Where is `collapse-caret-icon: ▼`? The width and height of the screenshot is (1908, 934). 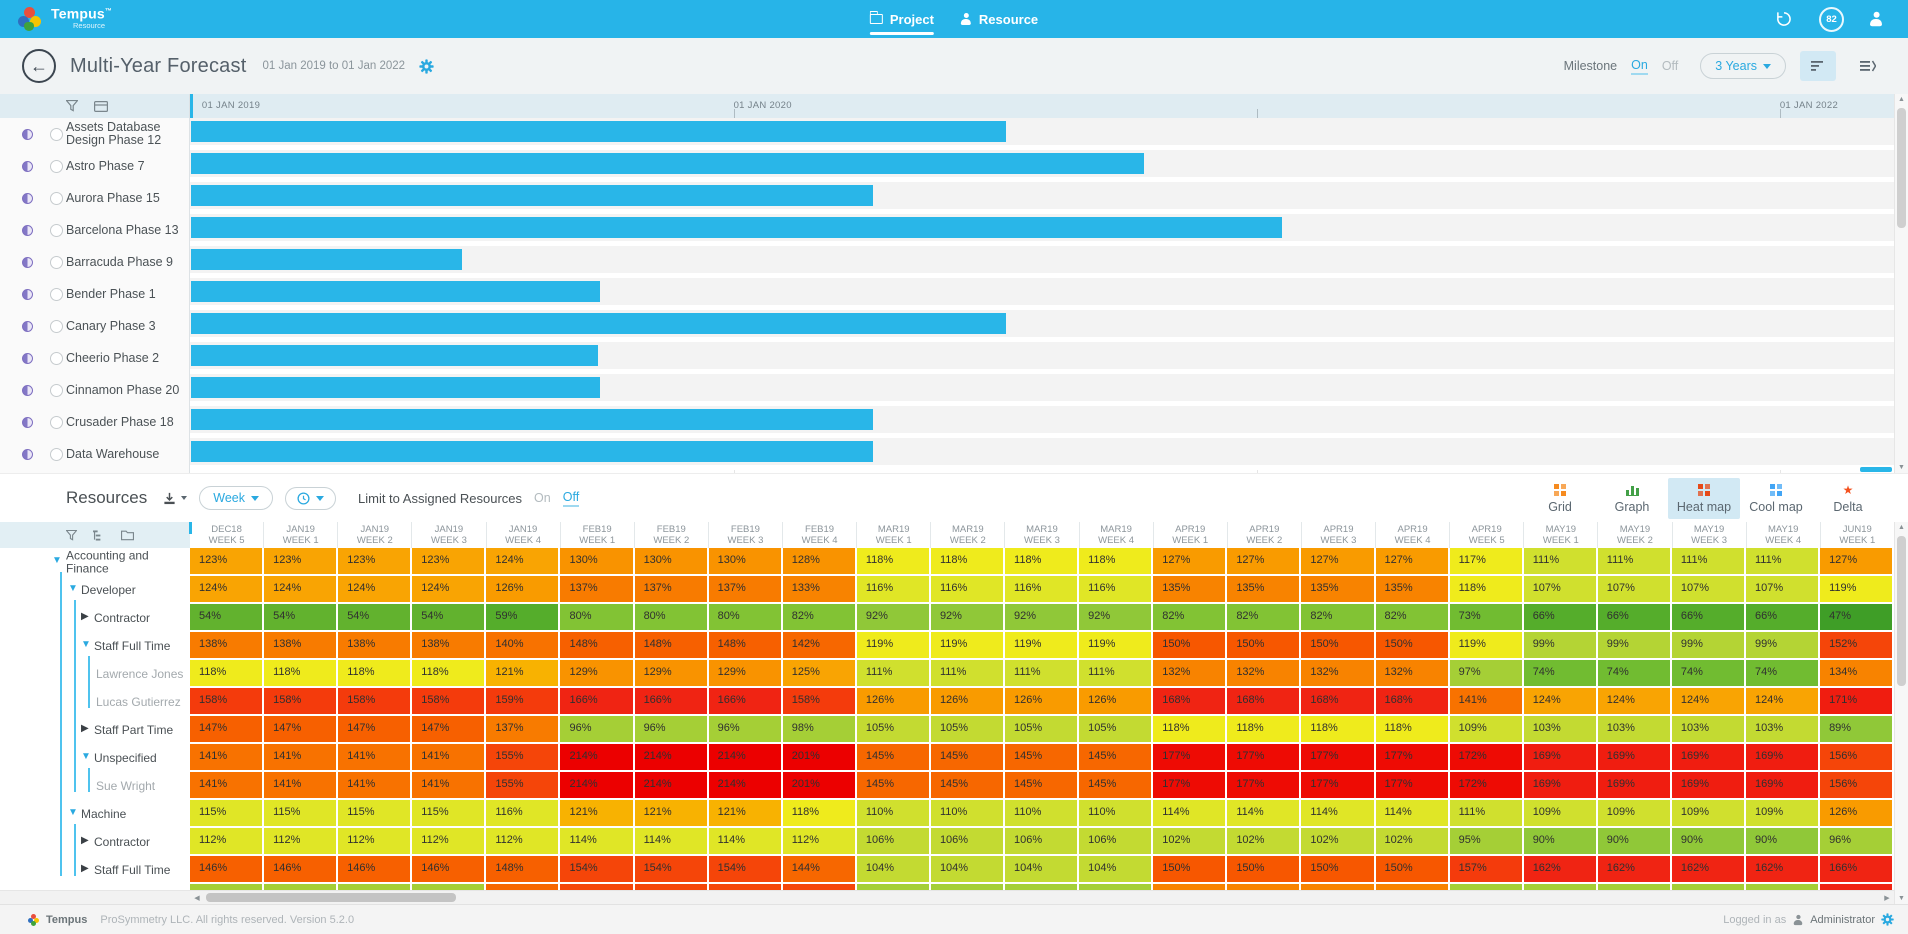 collapse-caret-icon: ▼ is located at coordinates (73, 588).